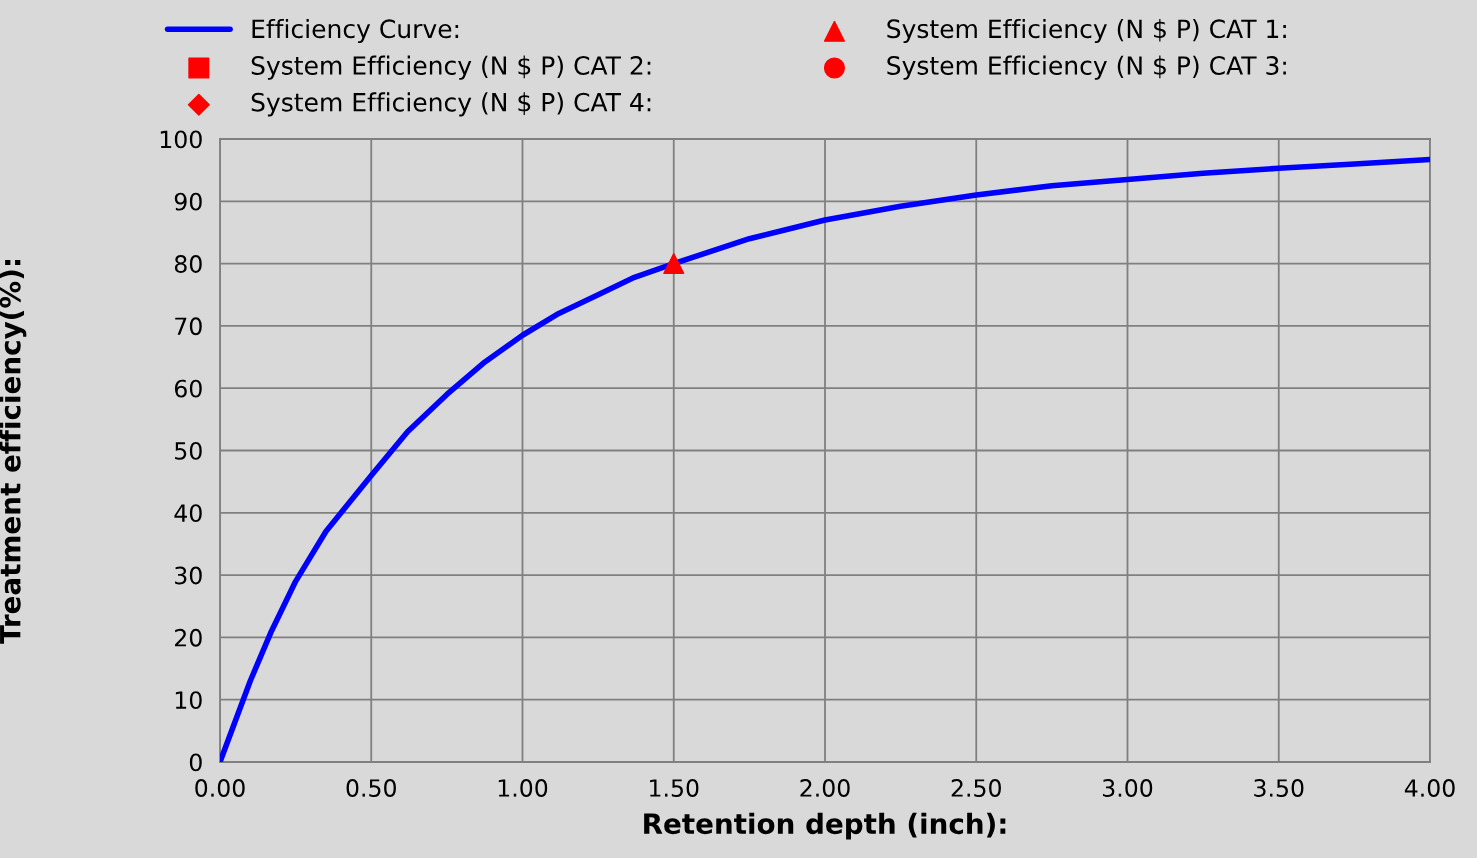 The width and height of the screenshot is (1477, 858). I want to click on y-tick-label: 90, so click(188, 201).